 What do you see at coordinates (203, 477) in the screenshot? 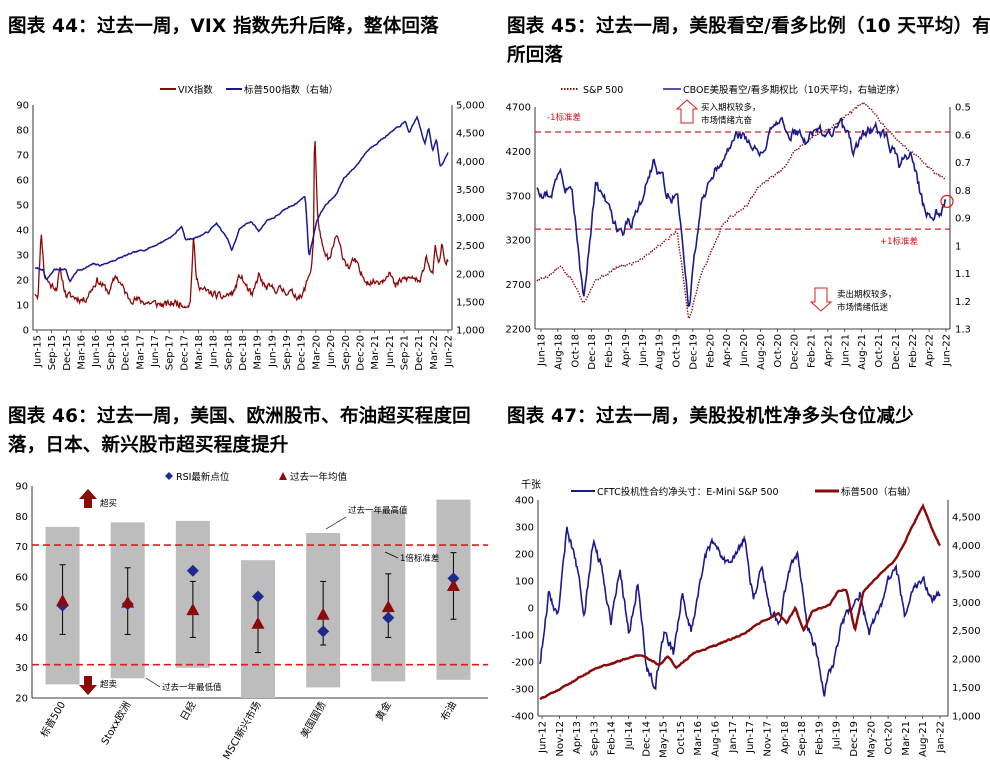
I see `legend-label-rsi: RSI最新点位` at bounding box center [203, 477].